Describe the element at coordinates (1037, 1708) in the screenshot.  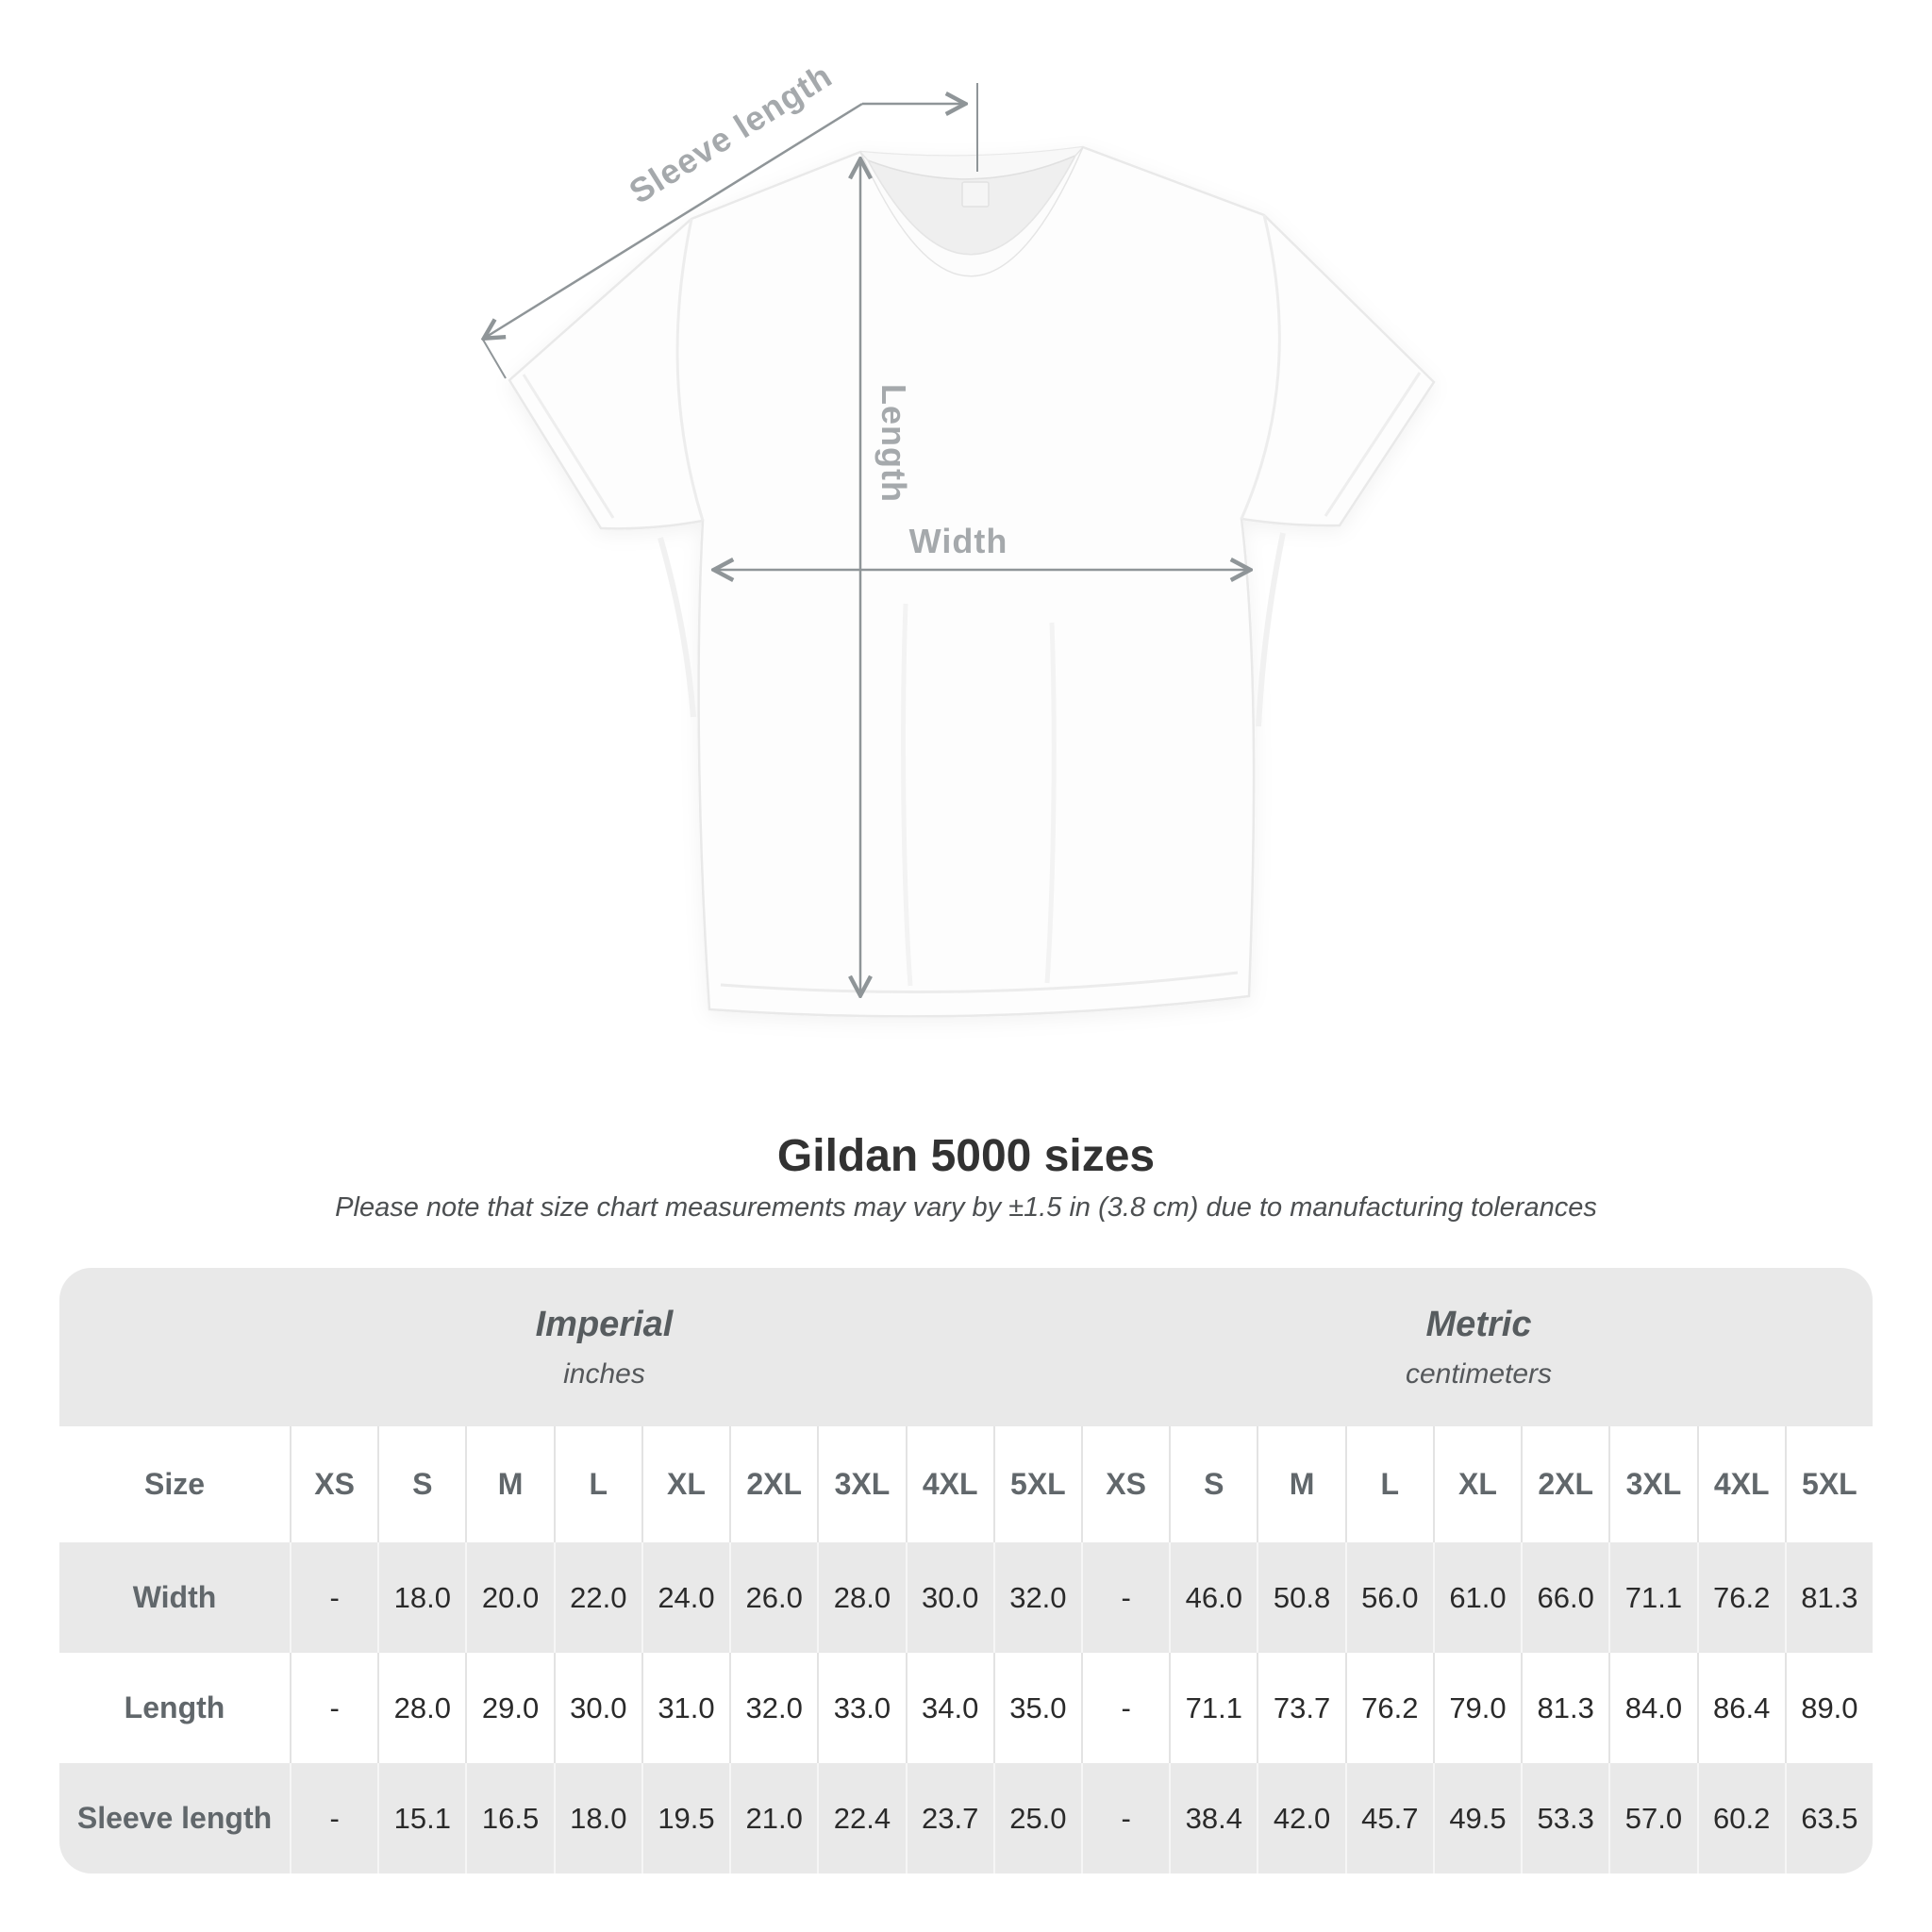
I see `data-cell: 35.0` at that location.